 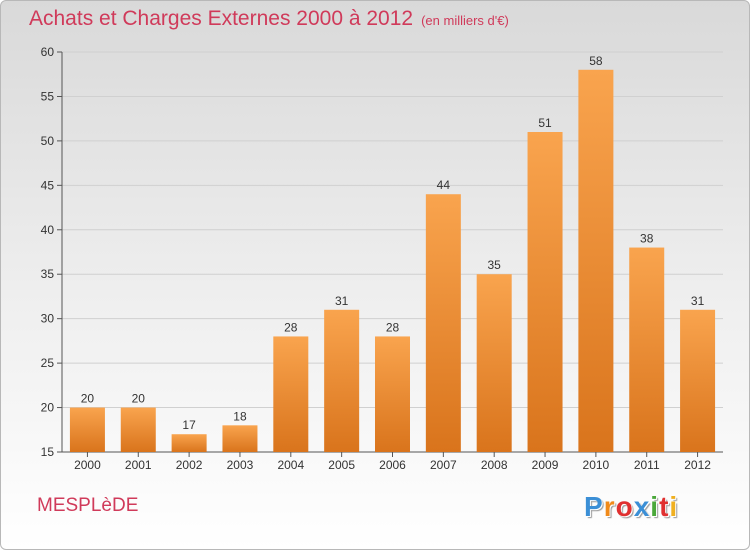 What do you see at coordinates (48, 319) in the screenshot?
I see `y-tick-label: 30` at bounding box center [48, 319].